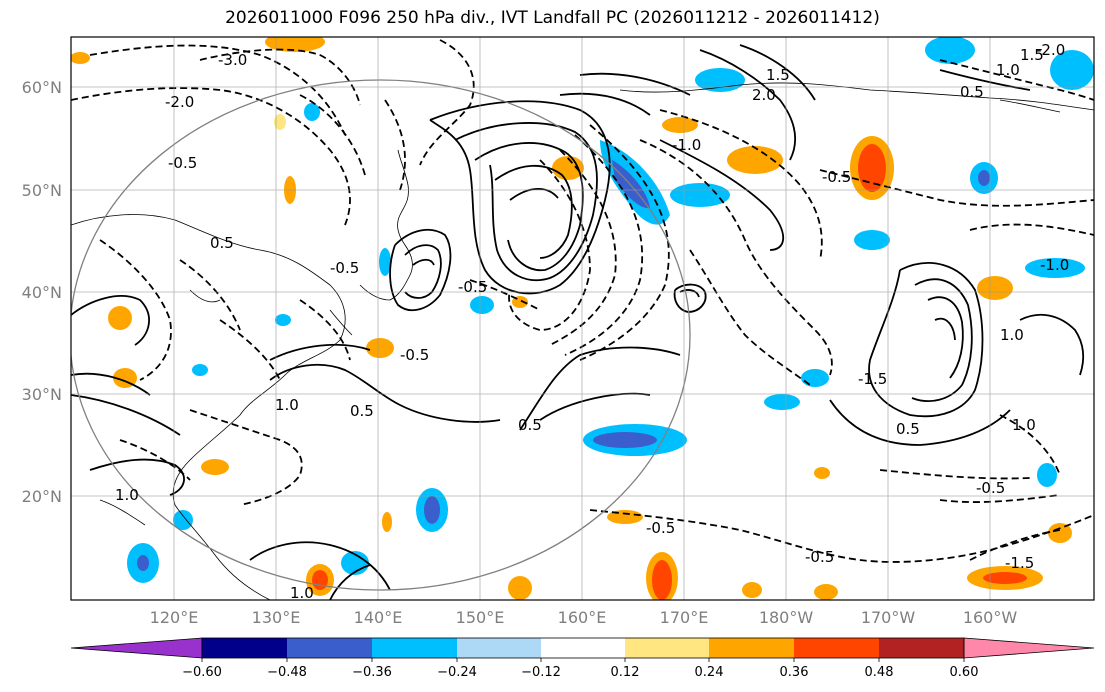 Image resolution: width=1105 pixels, height=692 pixels. What do you see at coordinates (684, 617) in the screenshot?
I see `lon-label: 170°E` at bounding box center [684, 617].